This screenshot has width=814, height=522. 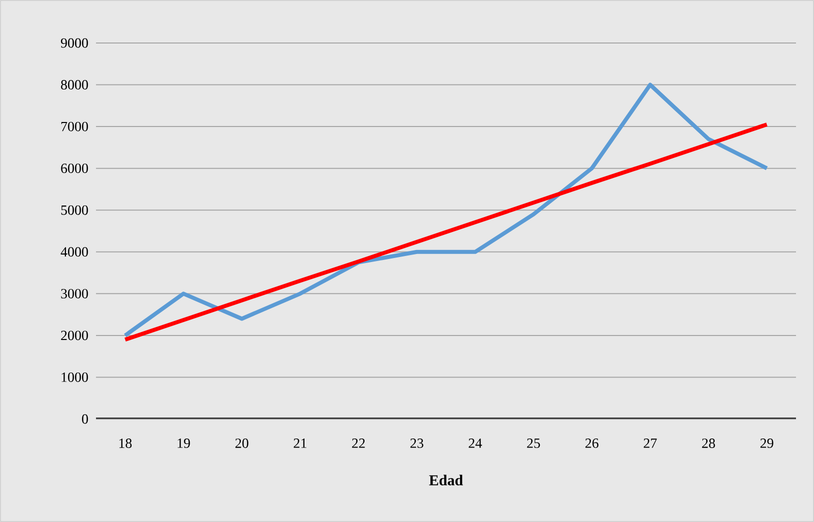 What do you see at coordinates (74, 335) in the screenshot?
I see `y-tick-label: 2000` at bounding box center [74, 335].